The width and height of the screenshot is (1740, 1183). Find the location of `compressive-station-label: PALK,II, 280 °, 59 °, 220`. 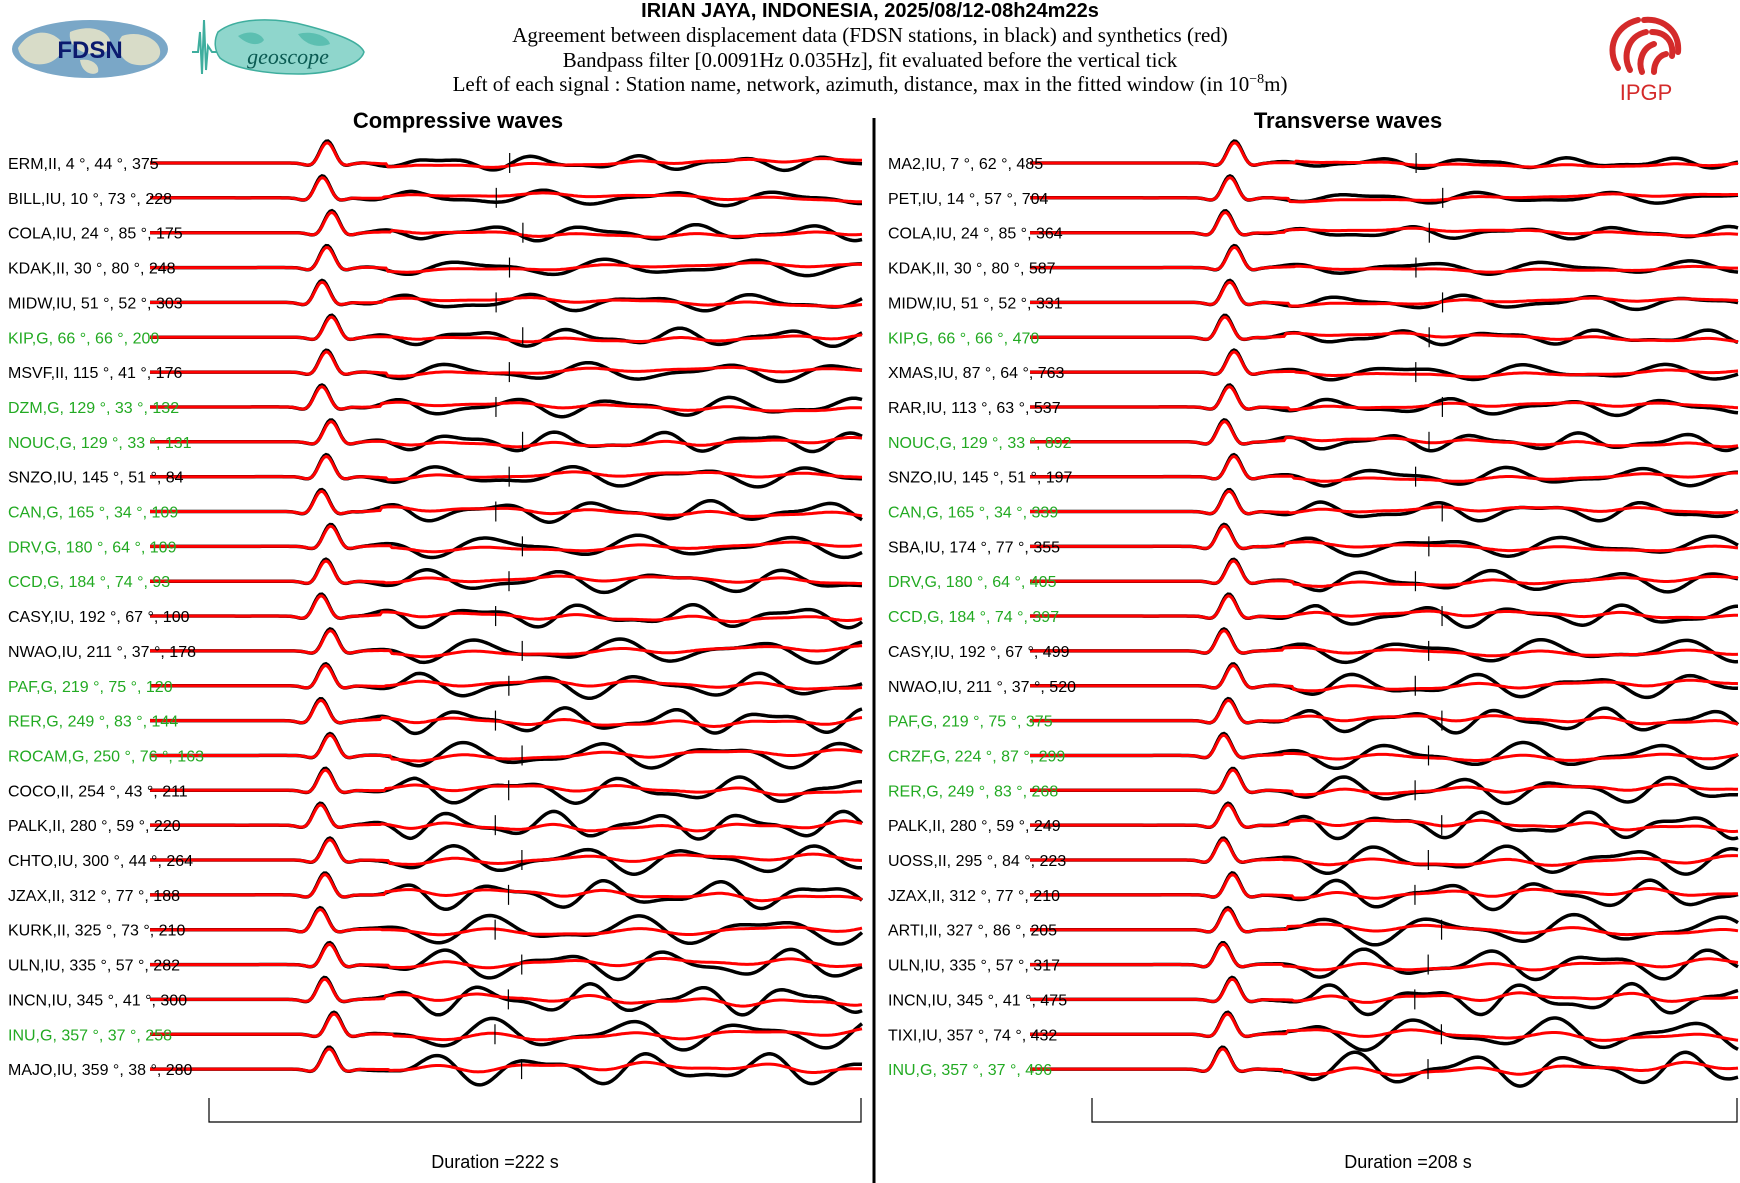

compressive-station-label: PALK,II, 280 °, 59 °, 220 is located at coordinates (94, 826).